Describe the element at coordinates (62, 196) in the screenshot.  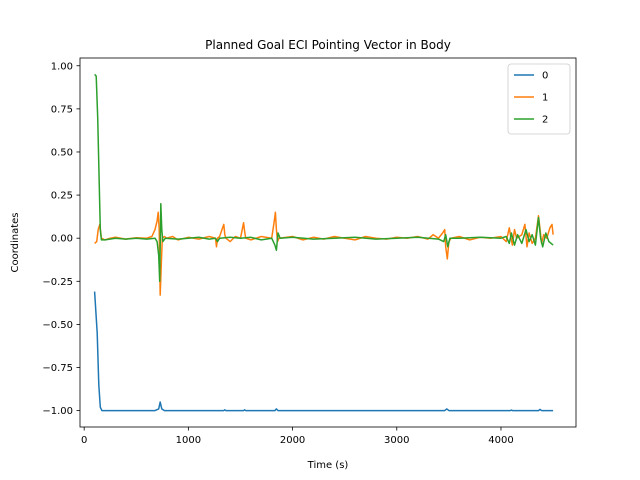
I see `y-tick-label: 0.25` at that location.